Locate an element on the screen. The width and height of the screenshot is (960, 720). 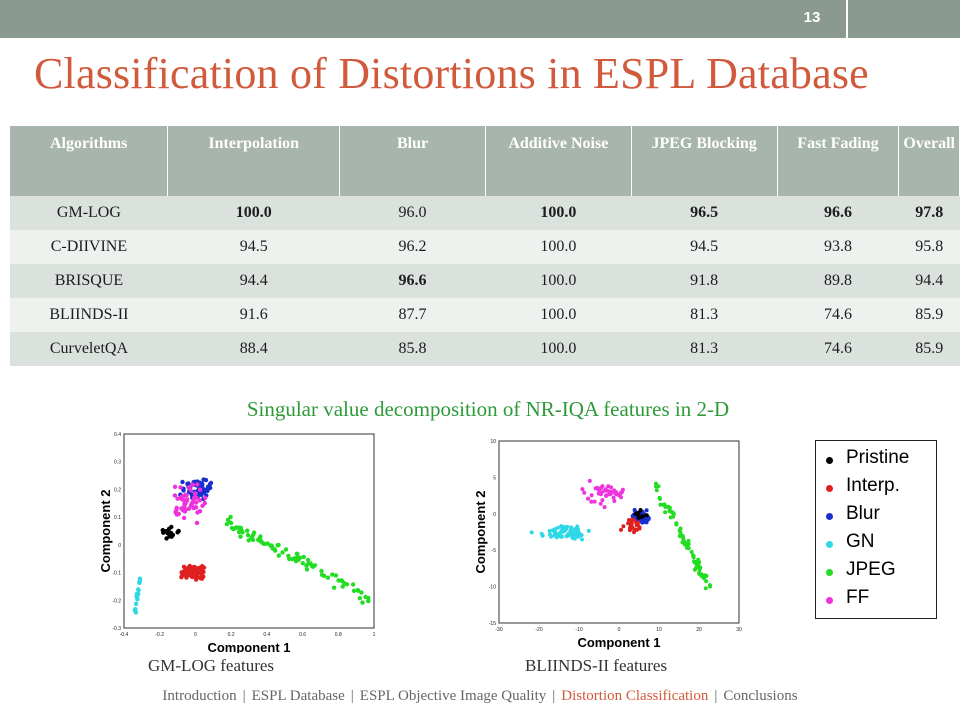
footer-link: ESPL Objective Image Quality is located at coordinates (453, 696).